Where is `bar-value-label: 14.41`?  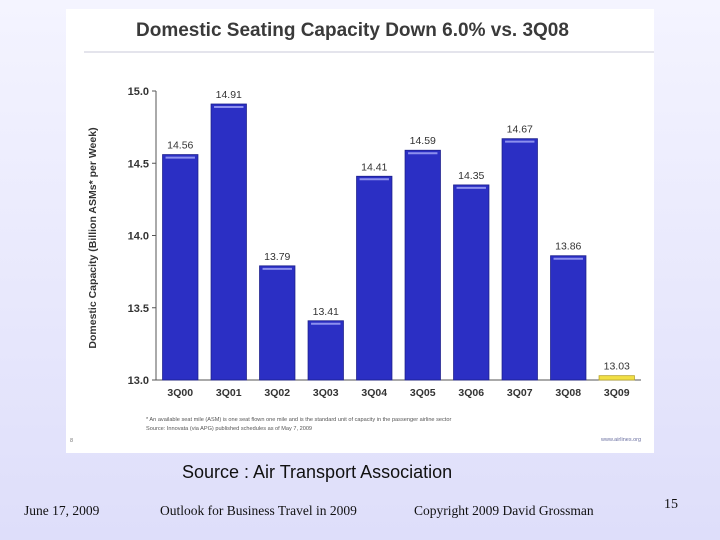 bar-value-label: 14.41 is located at coordinates (374, 167).